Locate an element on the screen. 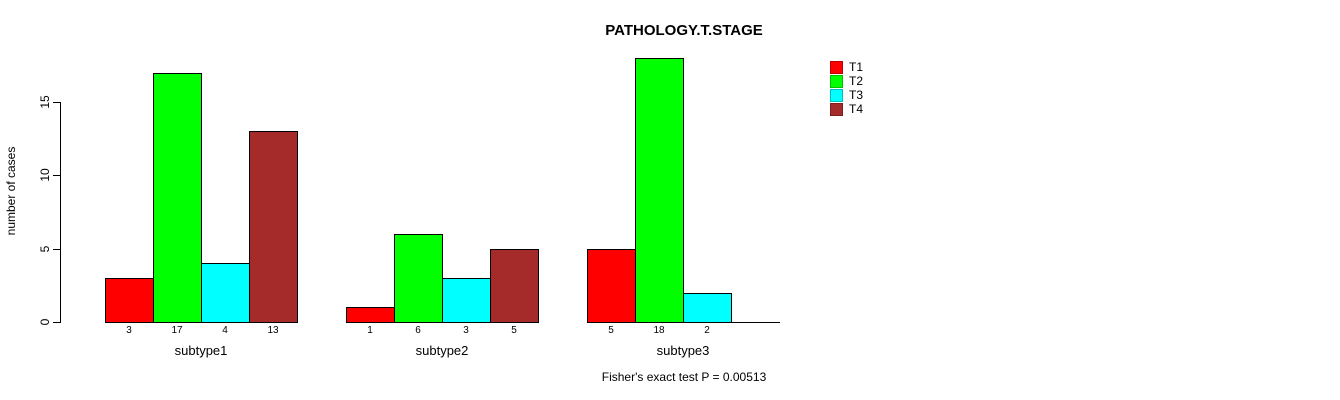 This screenshot has height=400, width=1340. legend-item-T4: T4 is located at coordinates (846, 109).